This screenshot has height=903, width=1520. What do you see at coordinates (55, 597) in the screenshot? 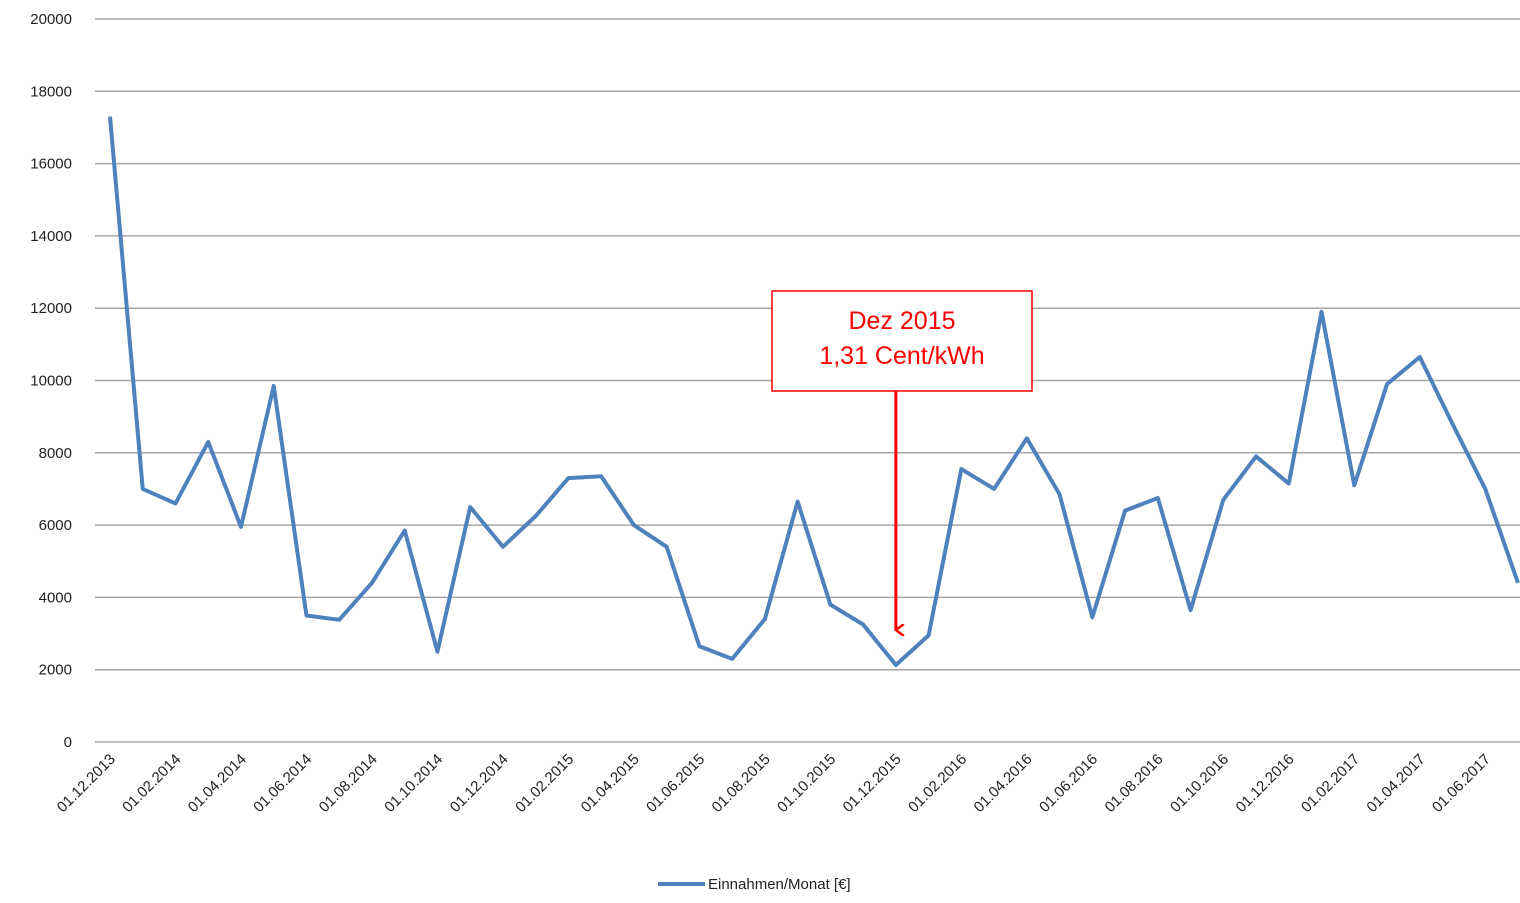
I see `y-tick-label: 4000` at bounding box center [55, 597].